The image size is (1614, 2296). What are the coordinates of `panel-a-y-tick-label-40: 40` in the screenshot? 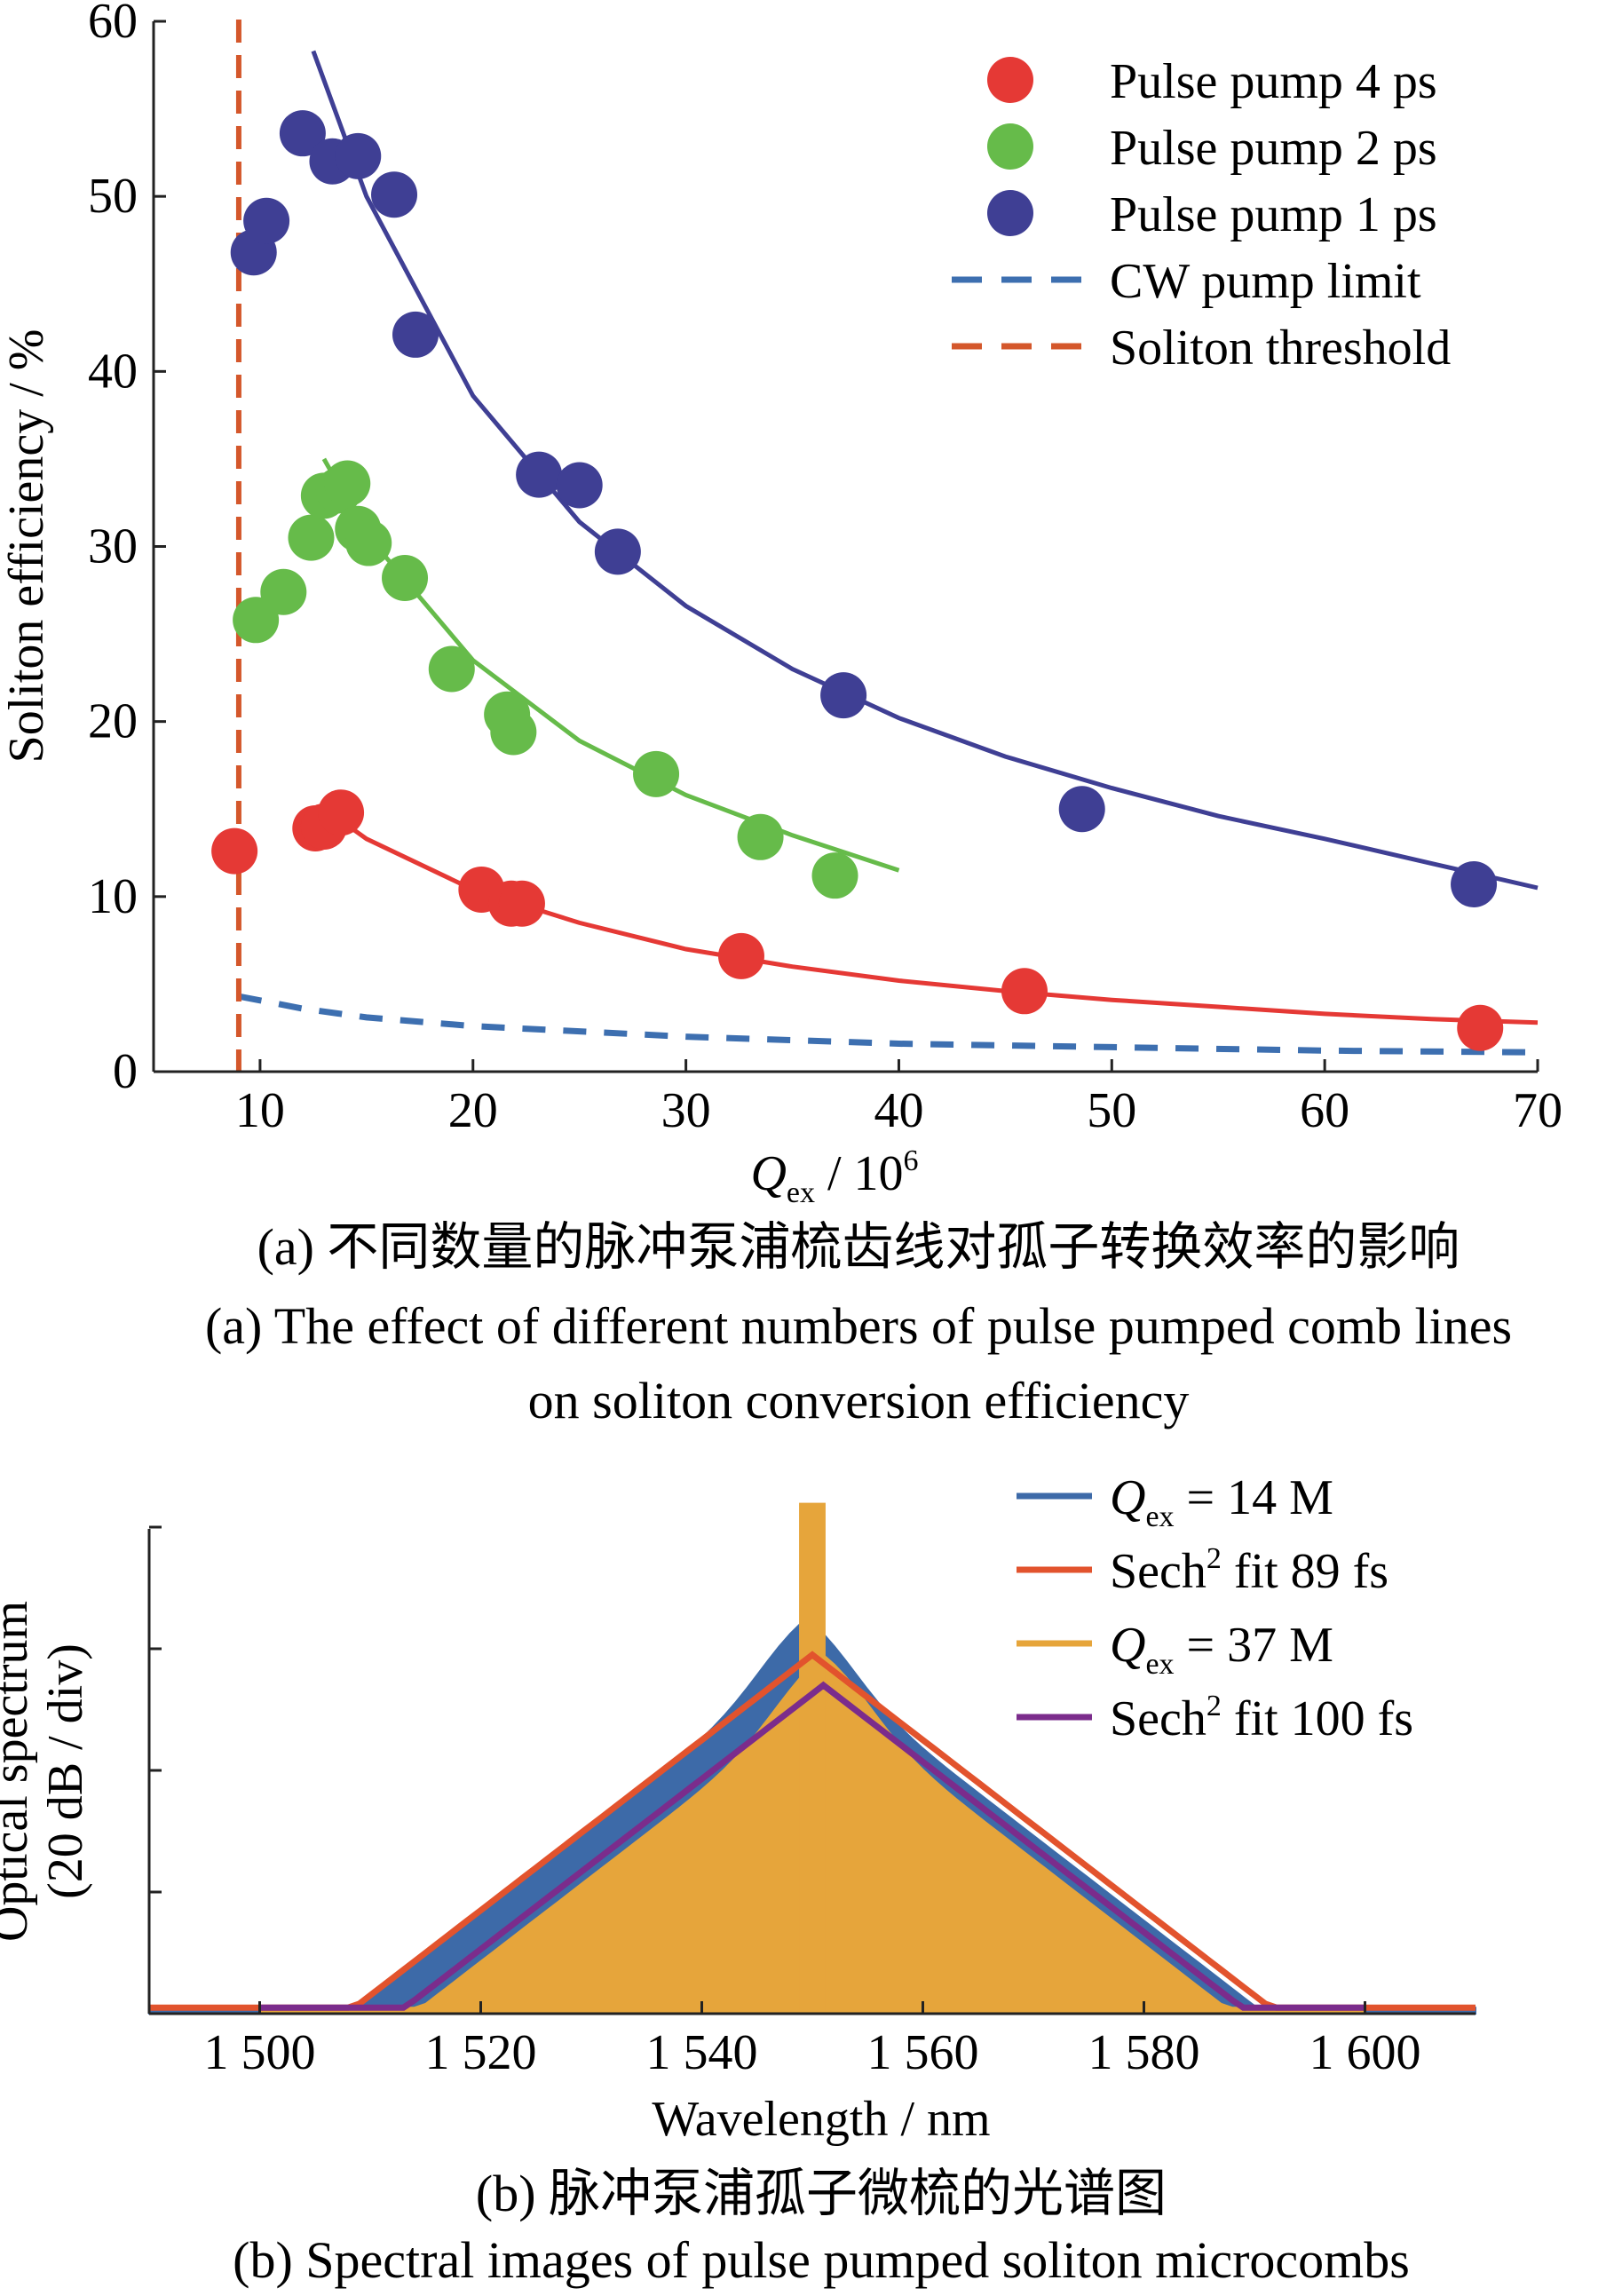 It's located at (113, 371).